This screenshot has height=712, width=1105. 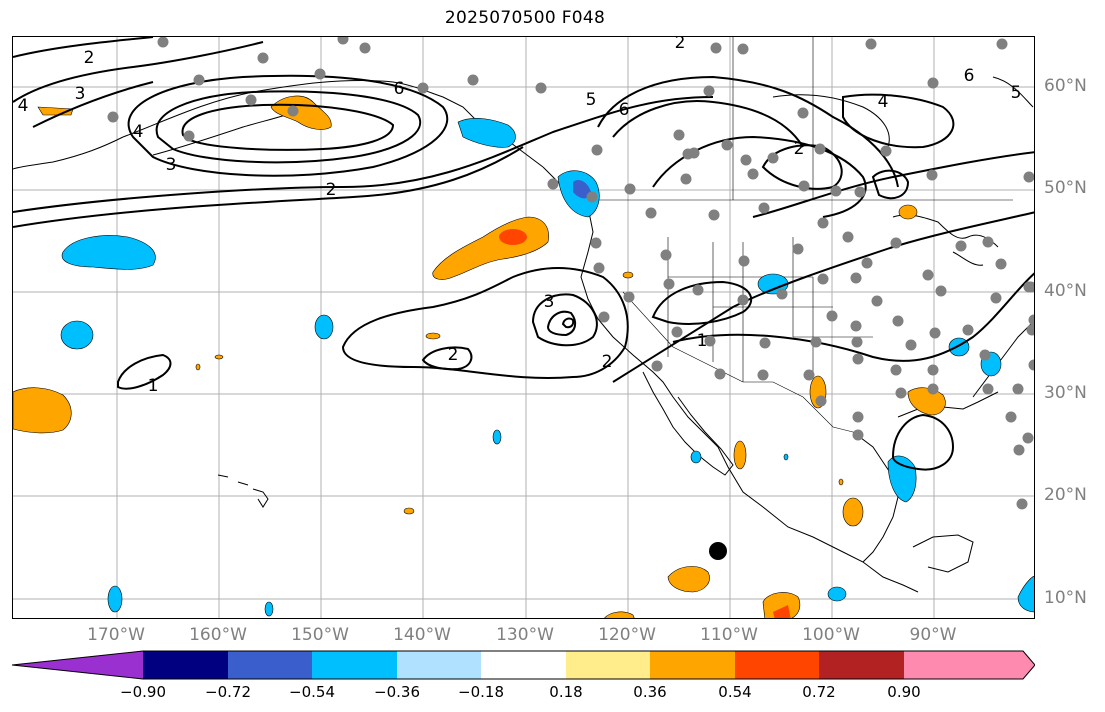 I want to click on colorbar-tick-label: 0.36, so click(x=650, y=692).